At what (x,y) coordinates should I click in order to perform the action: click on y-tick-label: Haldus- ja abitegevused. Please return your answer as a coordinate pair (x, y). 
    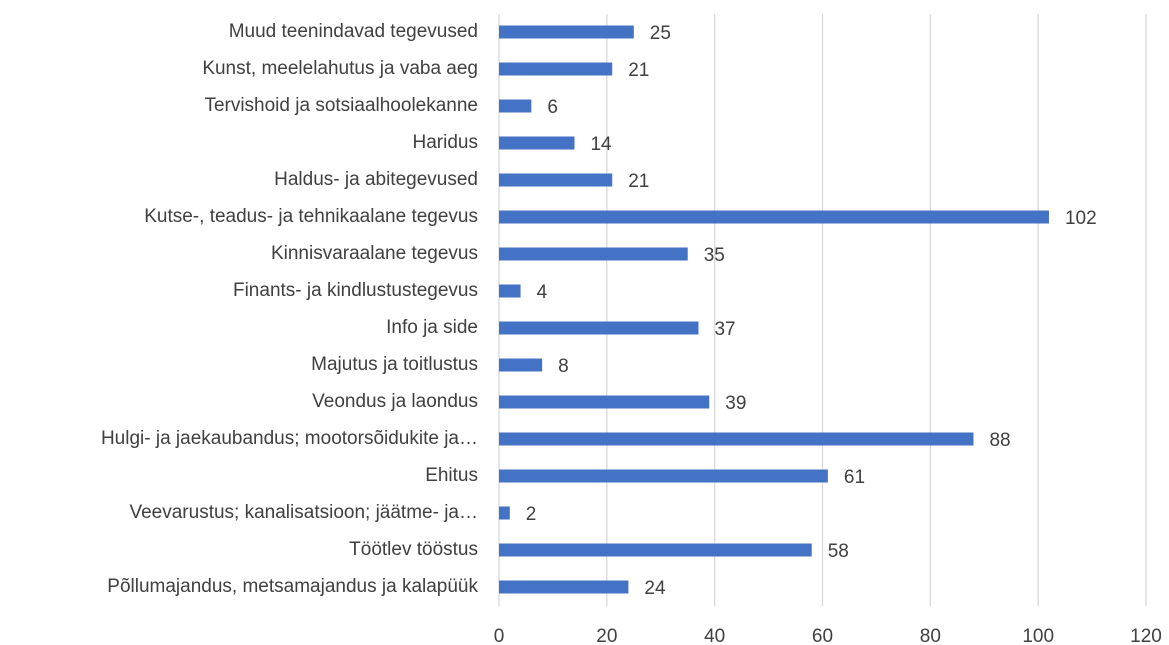
    Looking at the image, I should click on (376, 179).